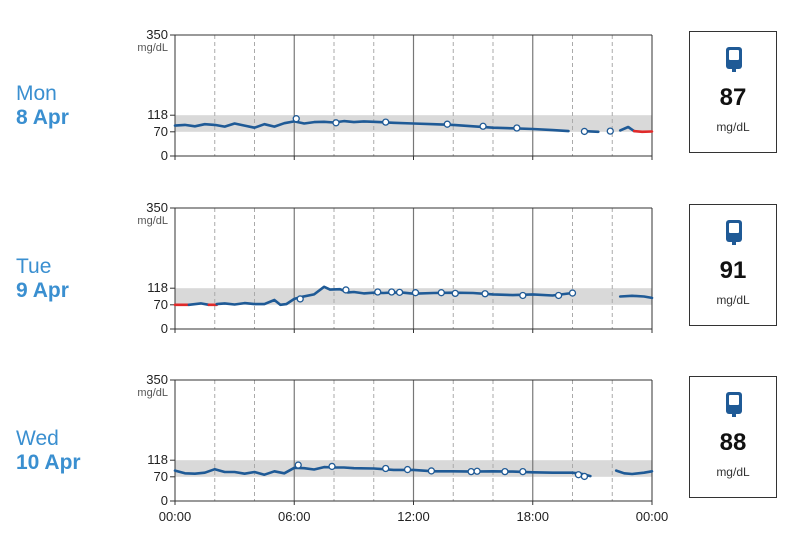  What do you see at coordinates (733, 97) in the screenshot?
I see `latest-reading-value: 87` at bounding box center [733, 97].